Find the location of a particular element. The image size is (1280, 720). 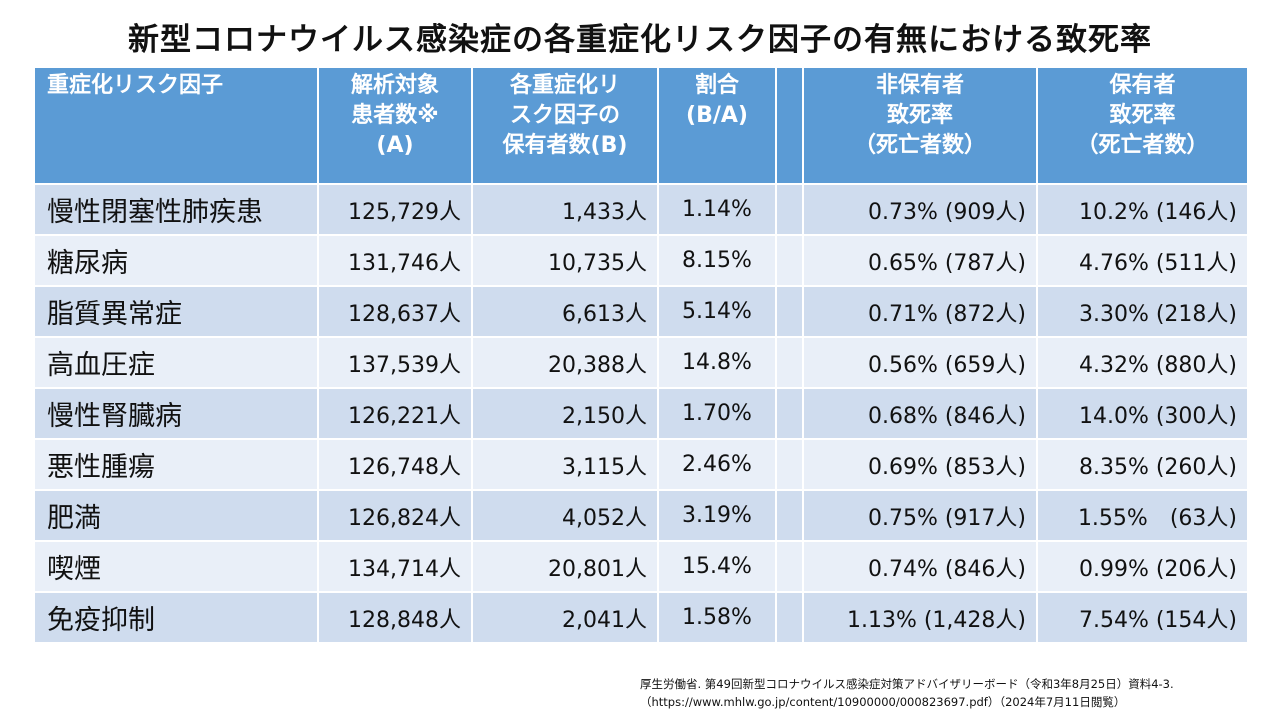

header-spacer is located at coordinates (789, 125).